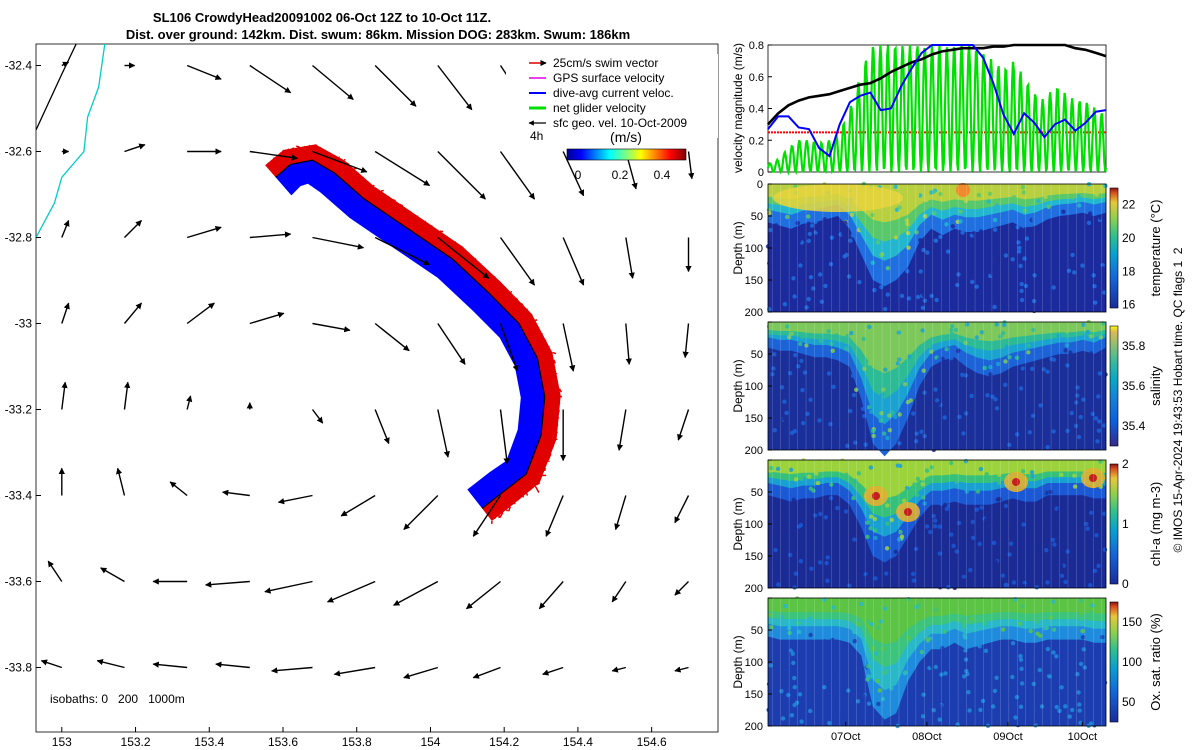  Describe the element at coordinates (1129, 702) in the screenshot. I see `oxygen-colorbar-tick: 50` at that location.